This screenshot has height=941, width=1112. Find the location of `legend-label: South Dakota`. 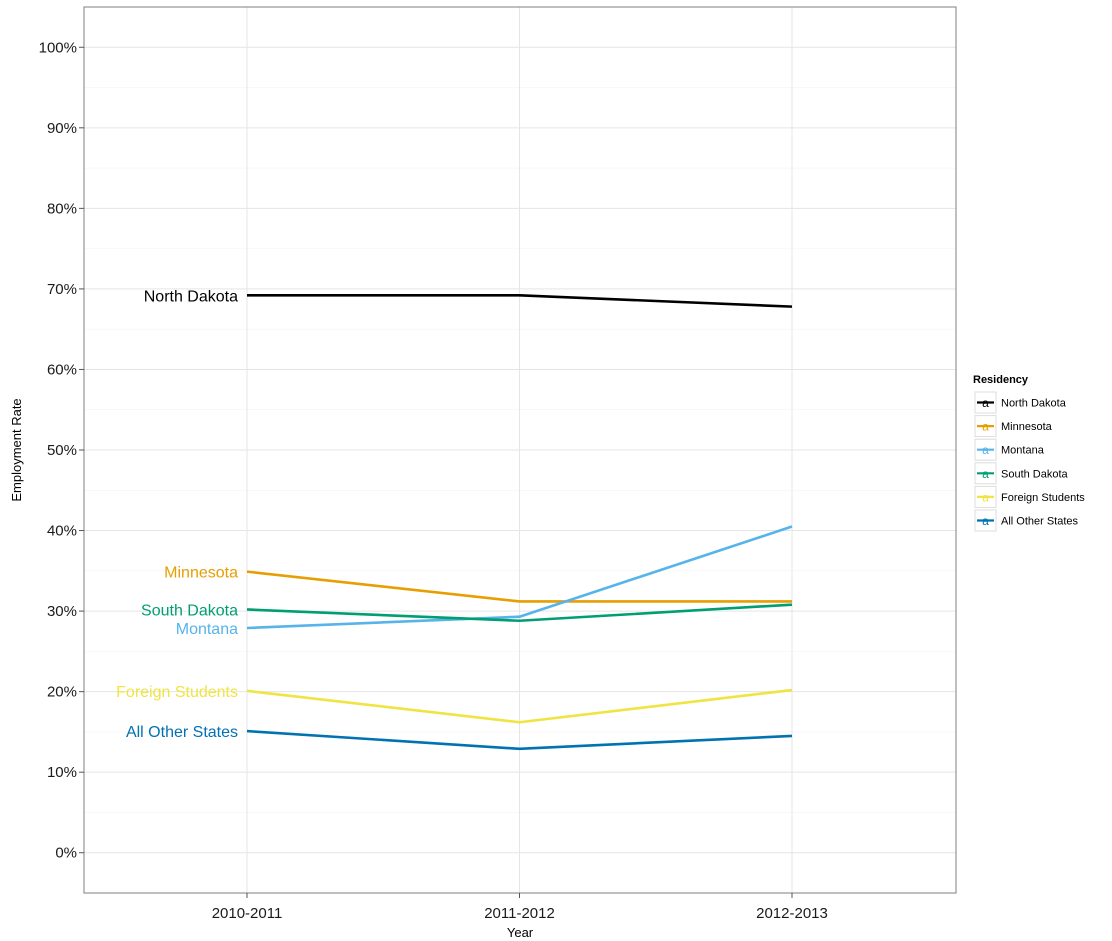

legend-label: South Dakota is located at coordinates (1035, 474).